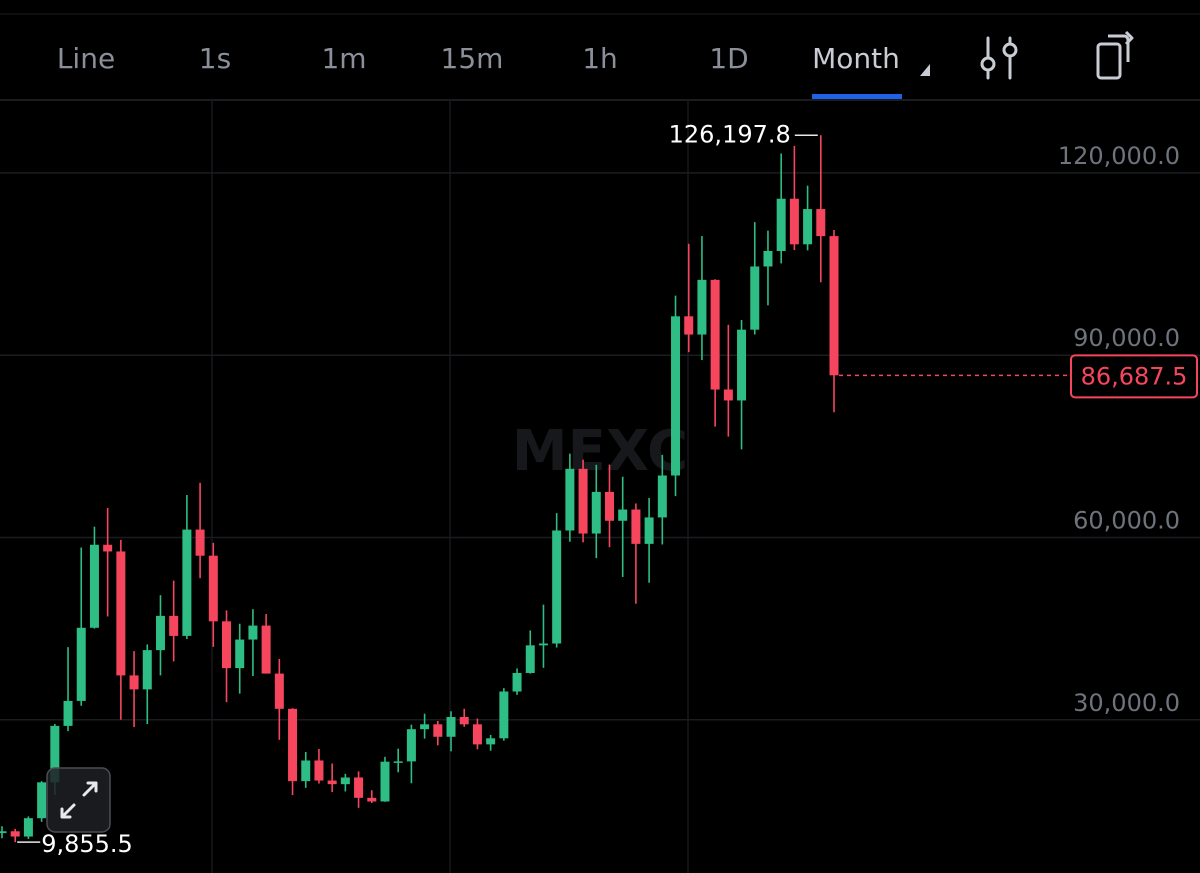 The width and height of the screenshot is (1200, 873). Describe the element at coordinates (1126, 703) in the screenshot. I see `y-tick-label: 30,000.0` at that location.